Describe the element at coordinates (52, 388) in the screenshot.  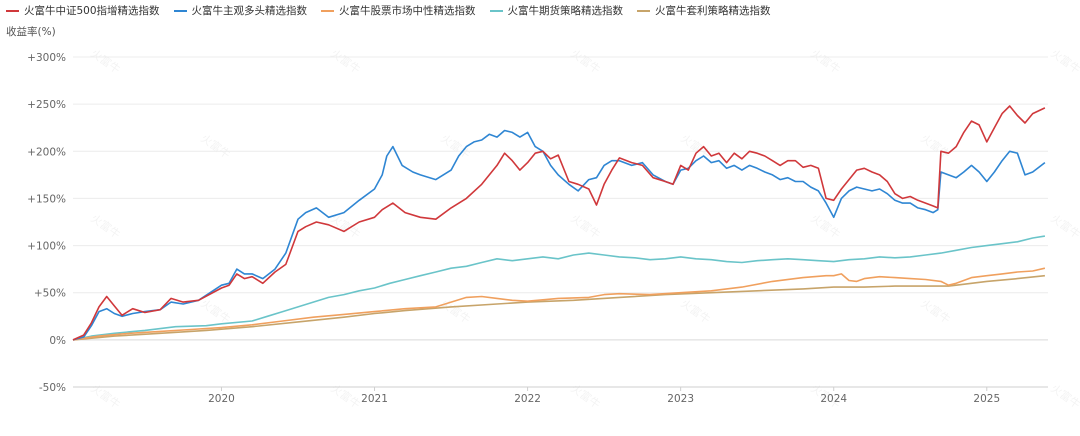
I see `y-tick-label: -50%` at that location.